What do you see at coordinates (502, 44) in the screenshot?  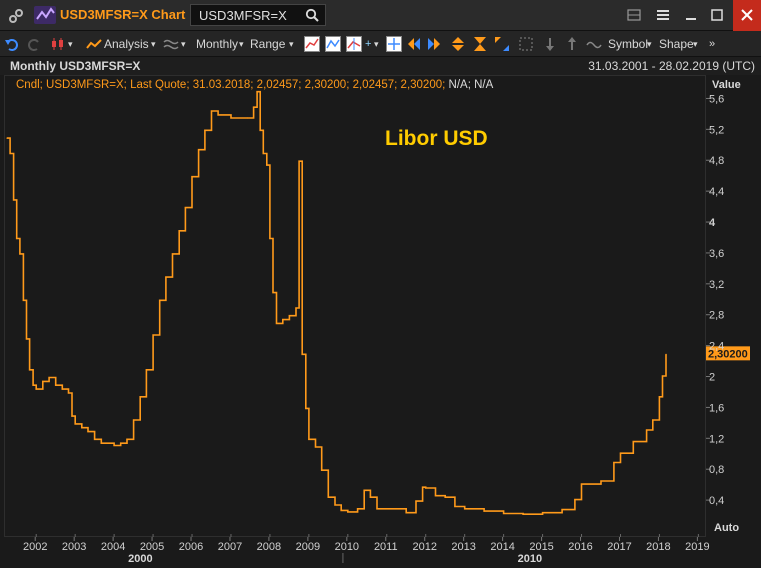 I see `fit-icon` at bounding box center [502, 44].